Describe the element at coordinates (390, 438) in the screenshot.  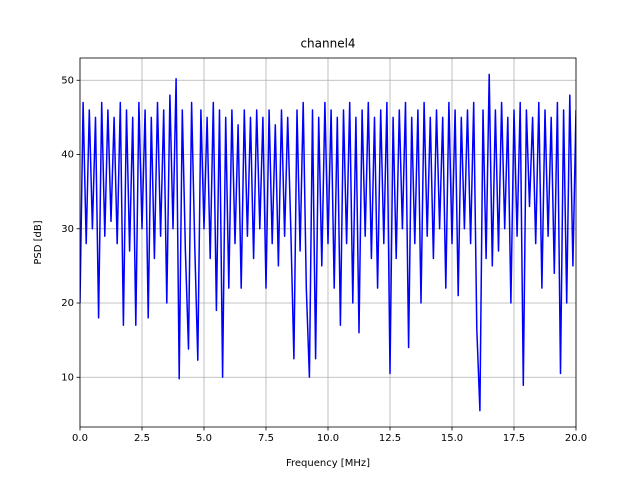
I see `x-tick-label: 12.5` at that location.